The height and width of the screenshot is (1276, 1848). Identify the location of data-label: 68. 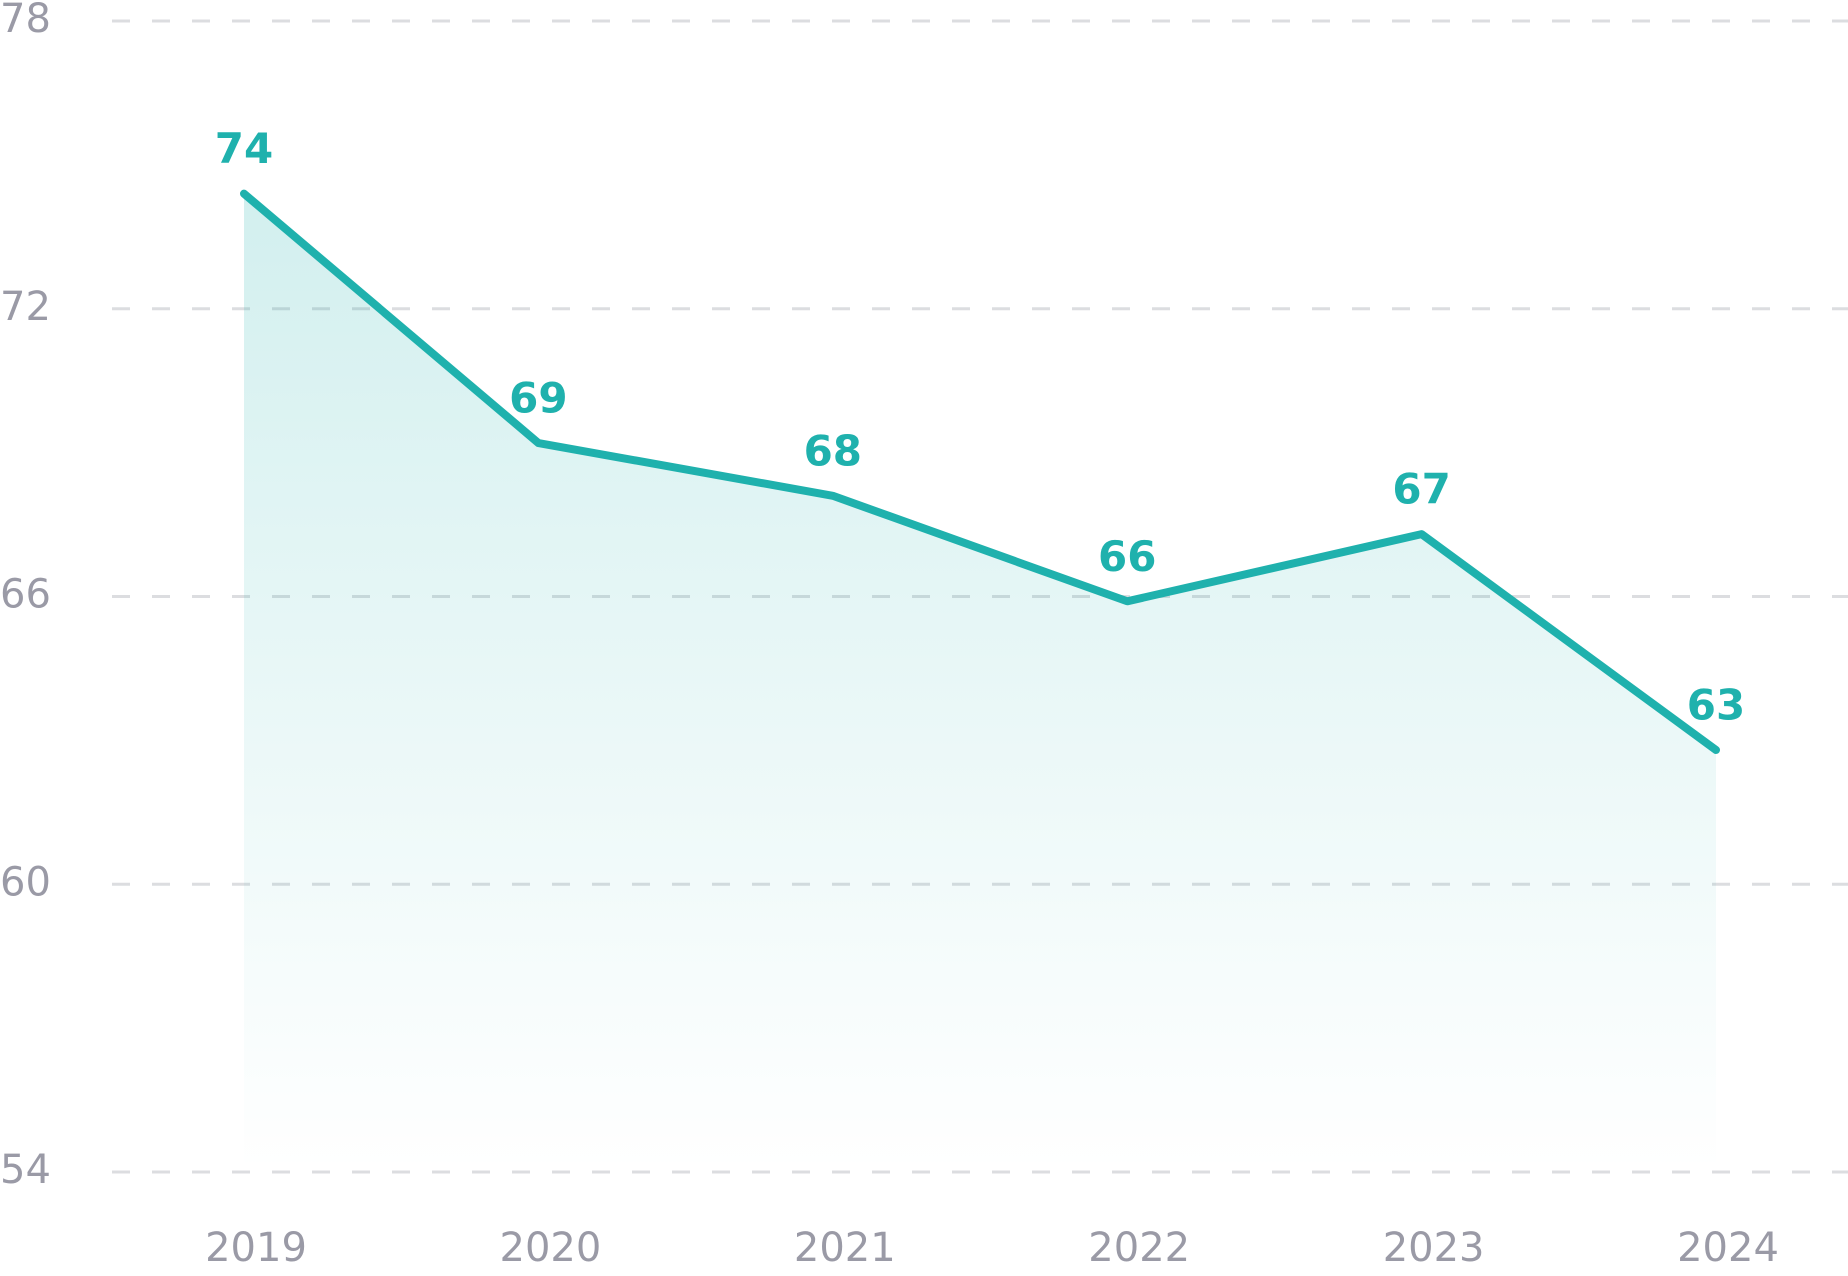
(833, 450).